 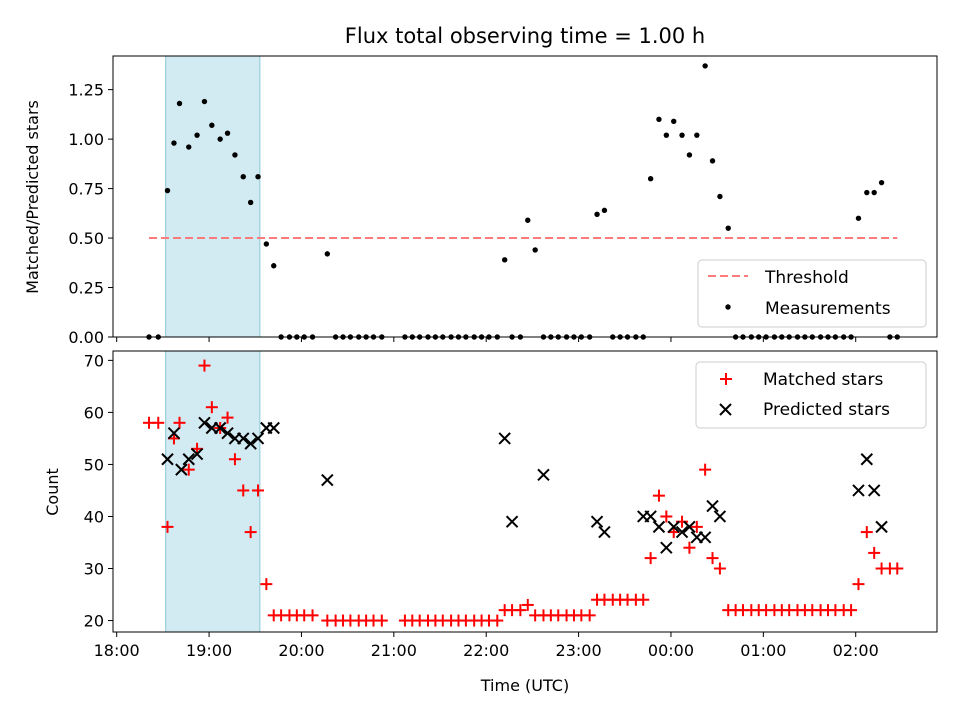 What do you see at coordinates (725, 409) in the screenshot?
I see `legend-predicted-swatch` at bounding box center [725, 409].